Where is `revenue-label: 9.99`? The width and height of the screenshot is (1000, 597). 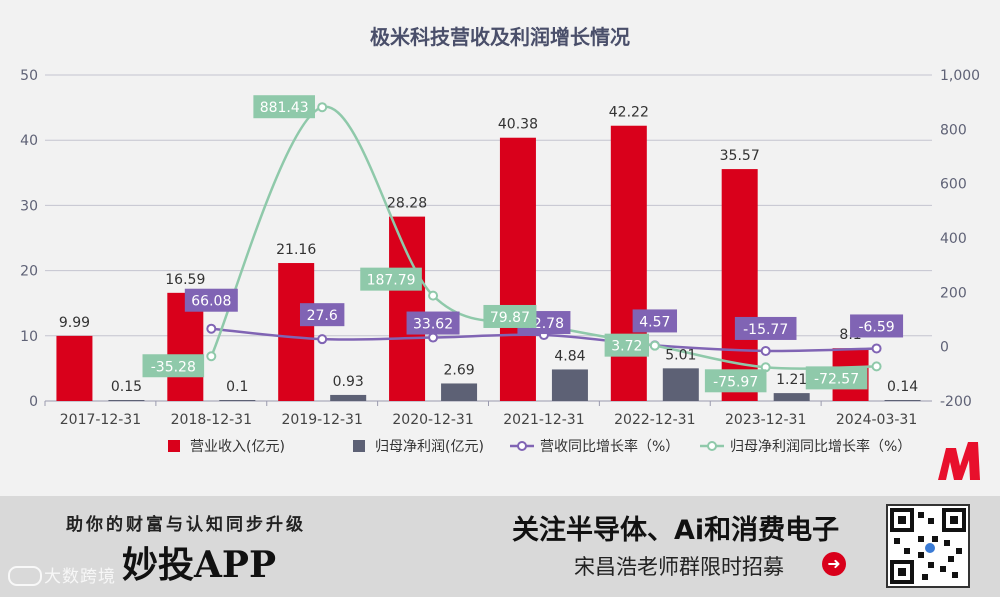 revenue-label: 9.99 is located at coordinates (74, 323).